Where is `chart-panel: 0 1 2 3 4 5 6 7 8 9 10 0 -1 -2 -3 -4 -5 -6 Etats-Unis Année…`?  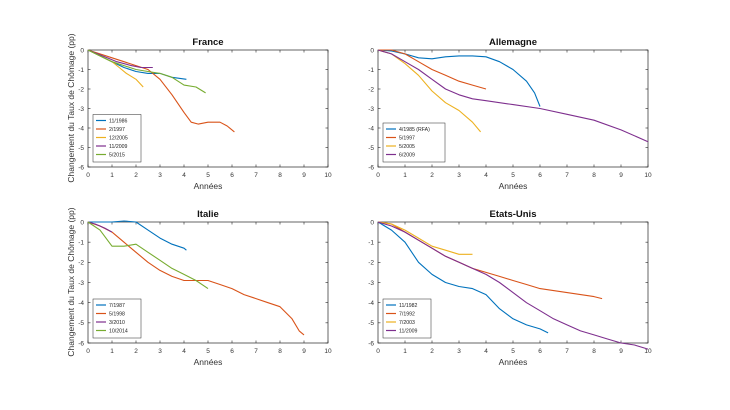 chart-panel: 0 1 2 3 4 5 6 7 8 9 10 0 -1 -2 -3 -4 -5 -6 Etats-Unis Année… is located at coordinates (510, 288).